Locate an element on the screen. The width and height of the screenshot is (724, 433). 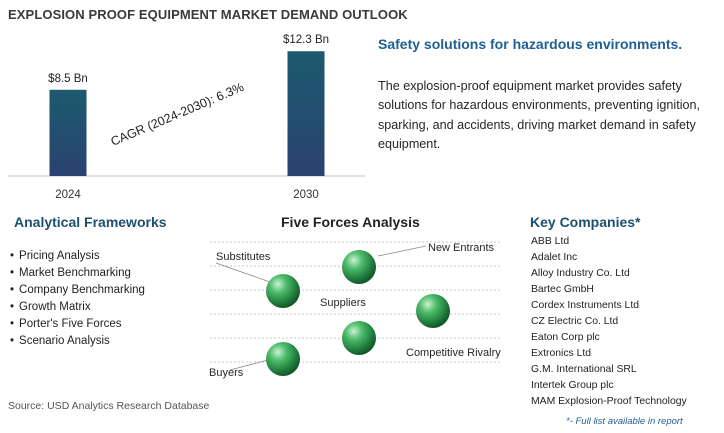
substitutes-label: Substitutes is located at coordinates (243, 257).